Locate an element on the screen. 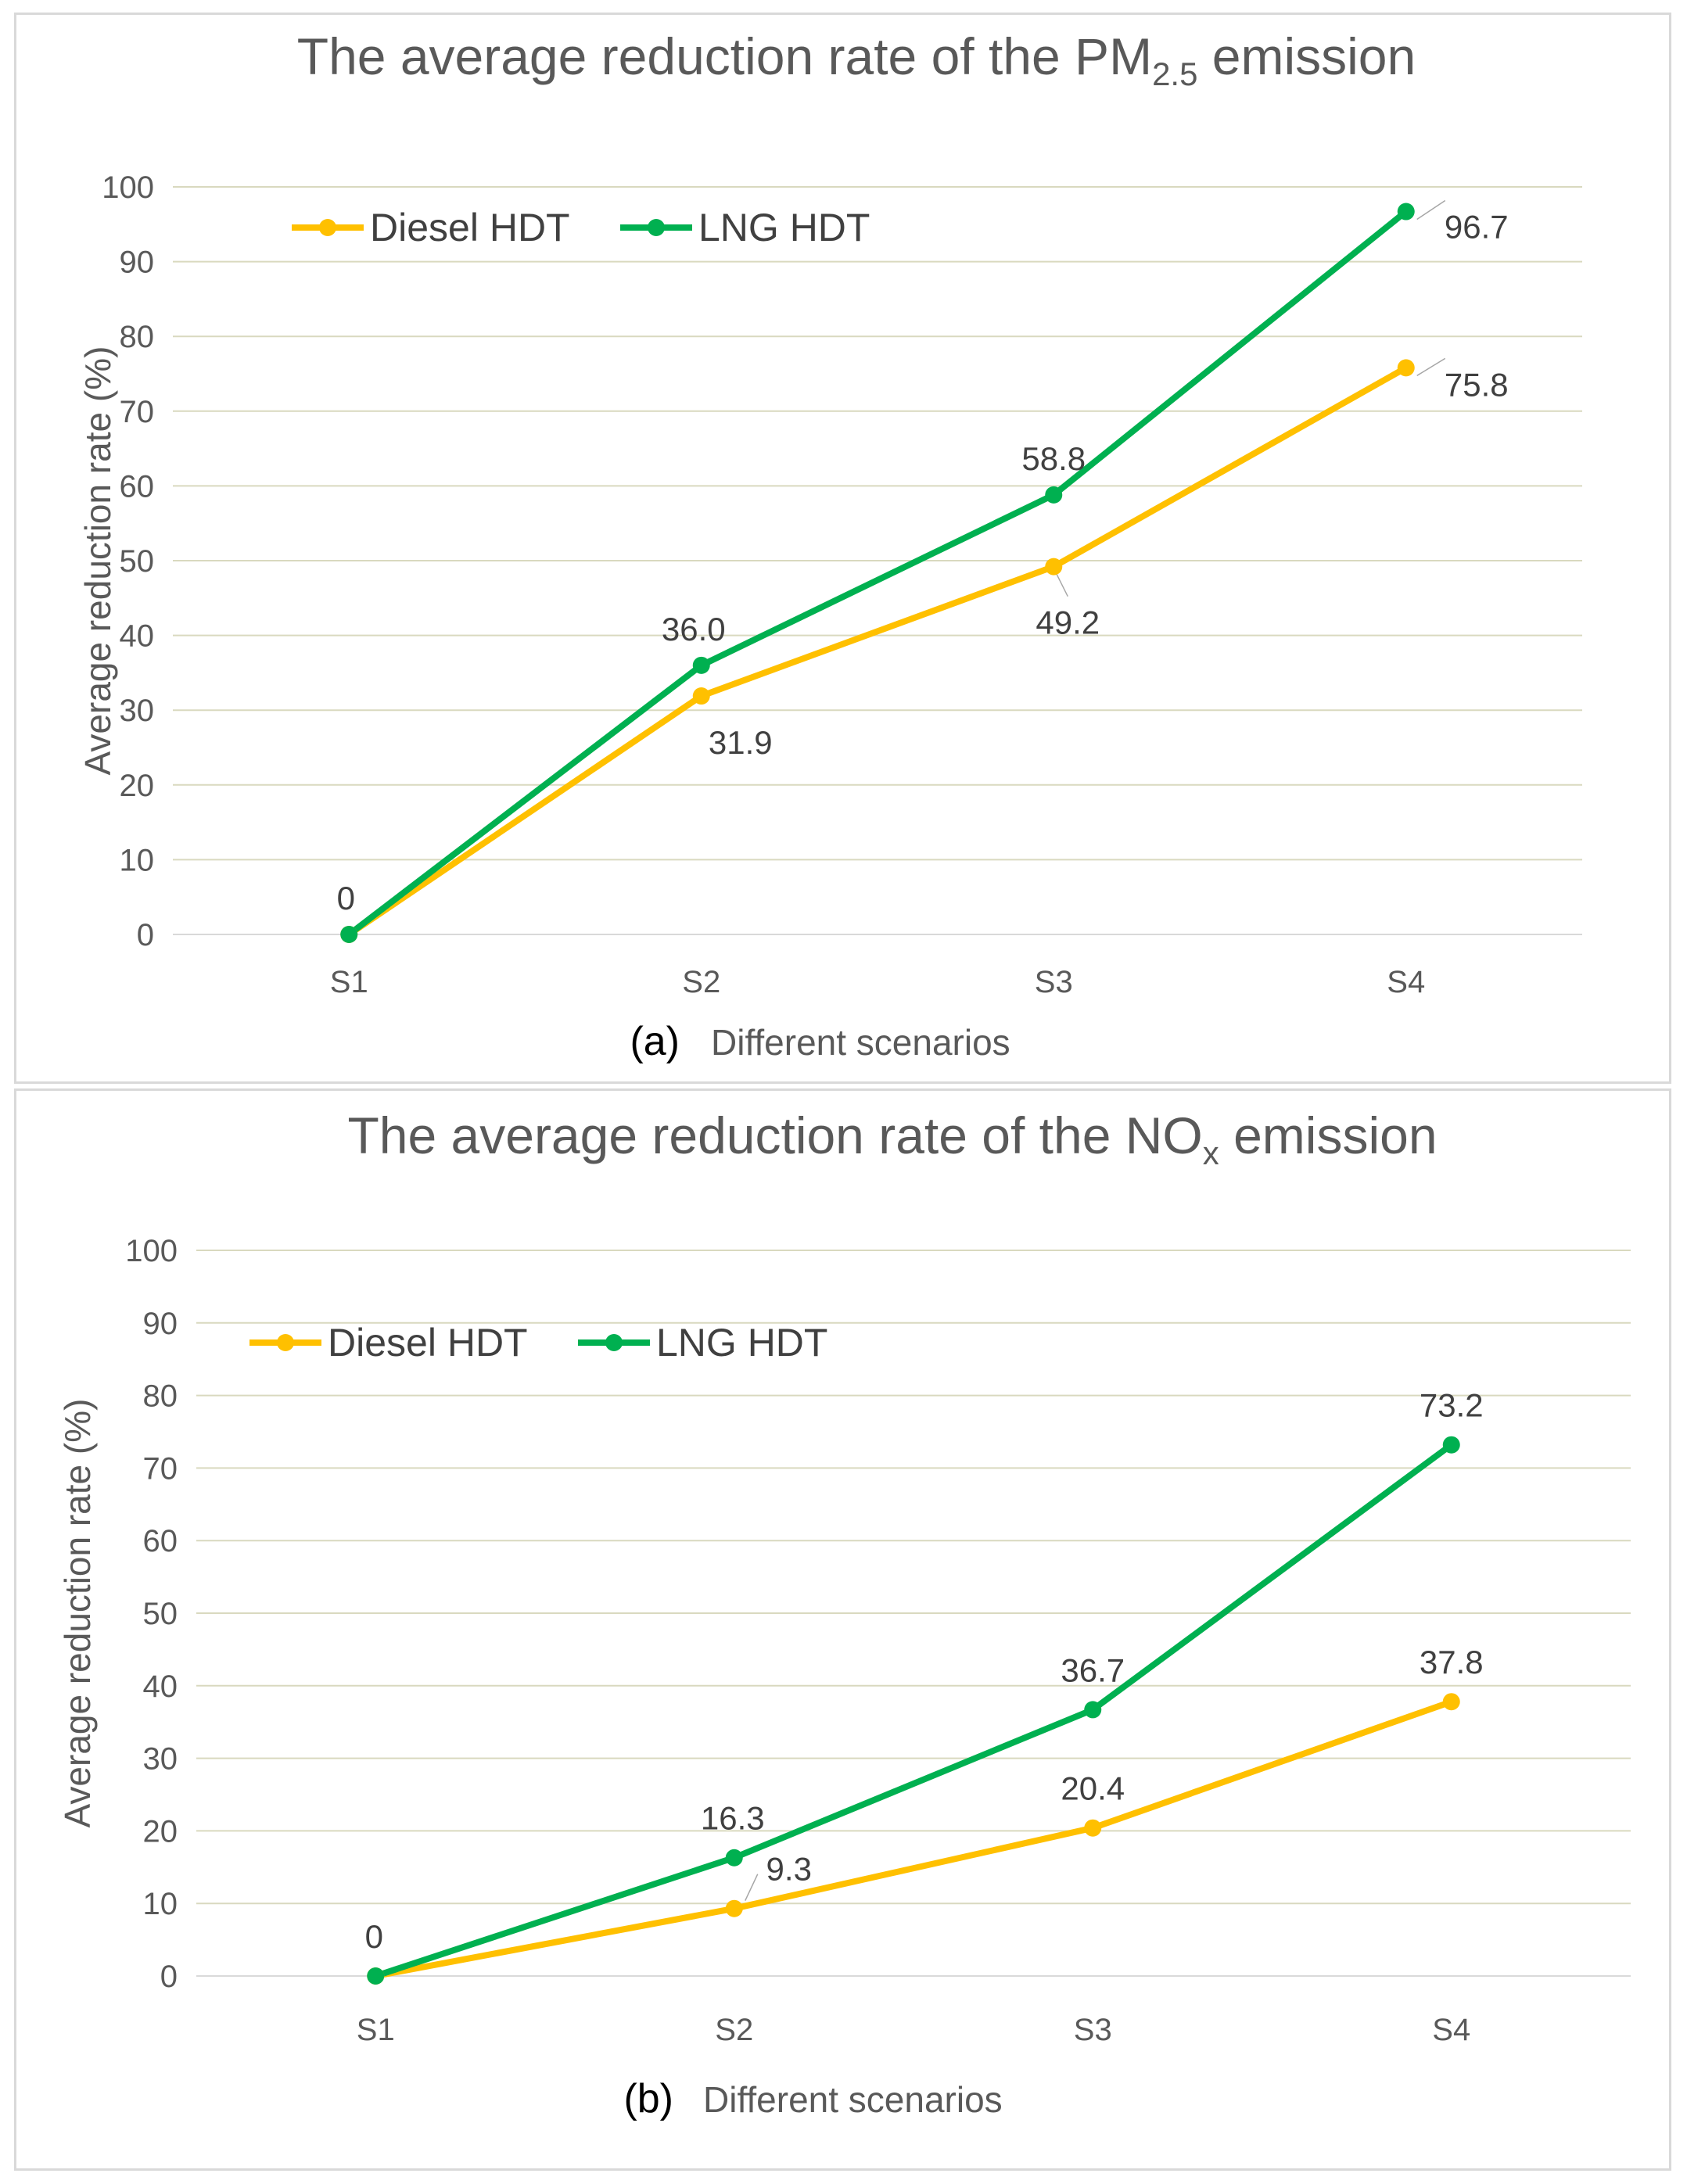  data-label: 37.8 is located at coordinates (1452, 1662).